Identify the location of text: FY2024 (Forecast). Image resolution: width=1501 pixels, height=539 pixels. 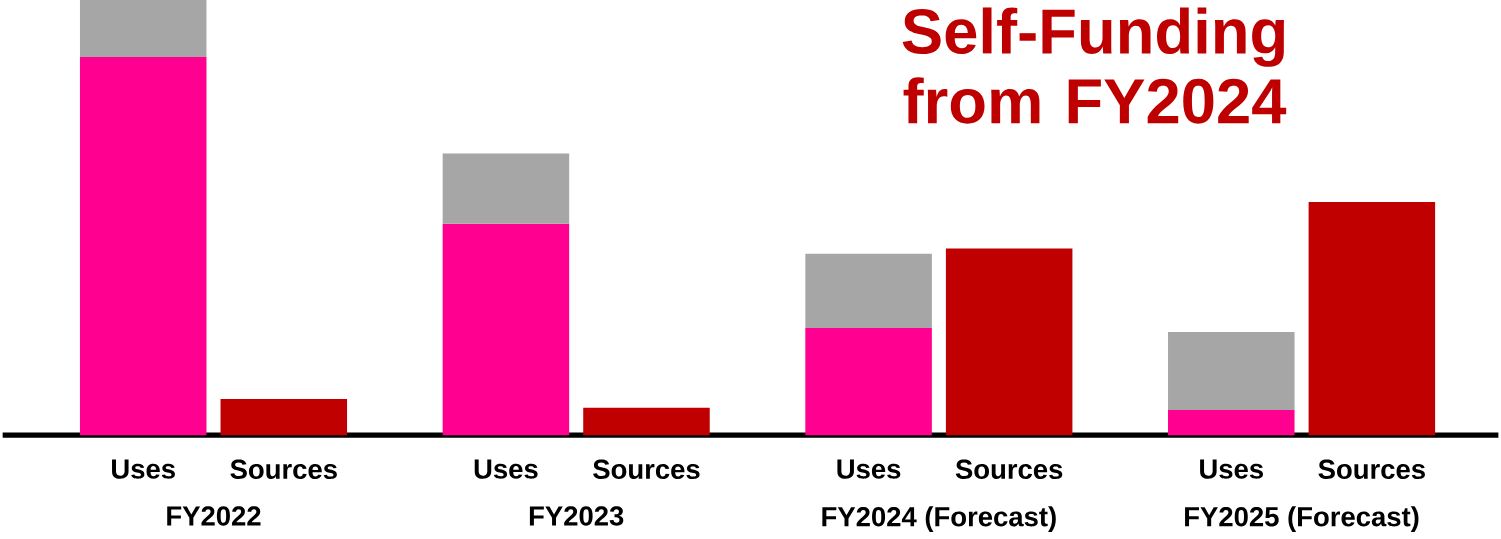
(939, 519).